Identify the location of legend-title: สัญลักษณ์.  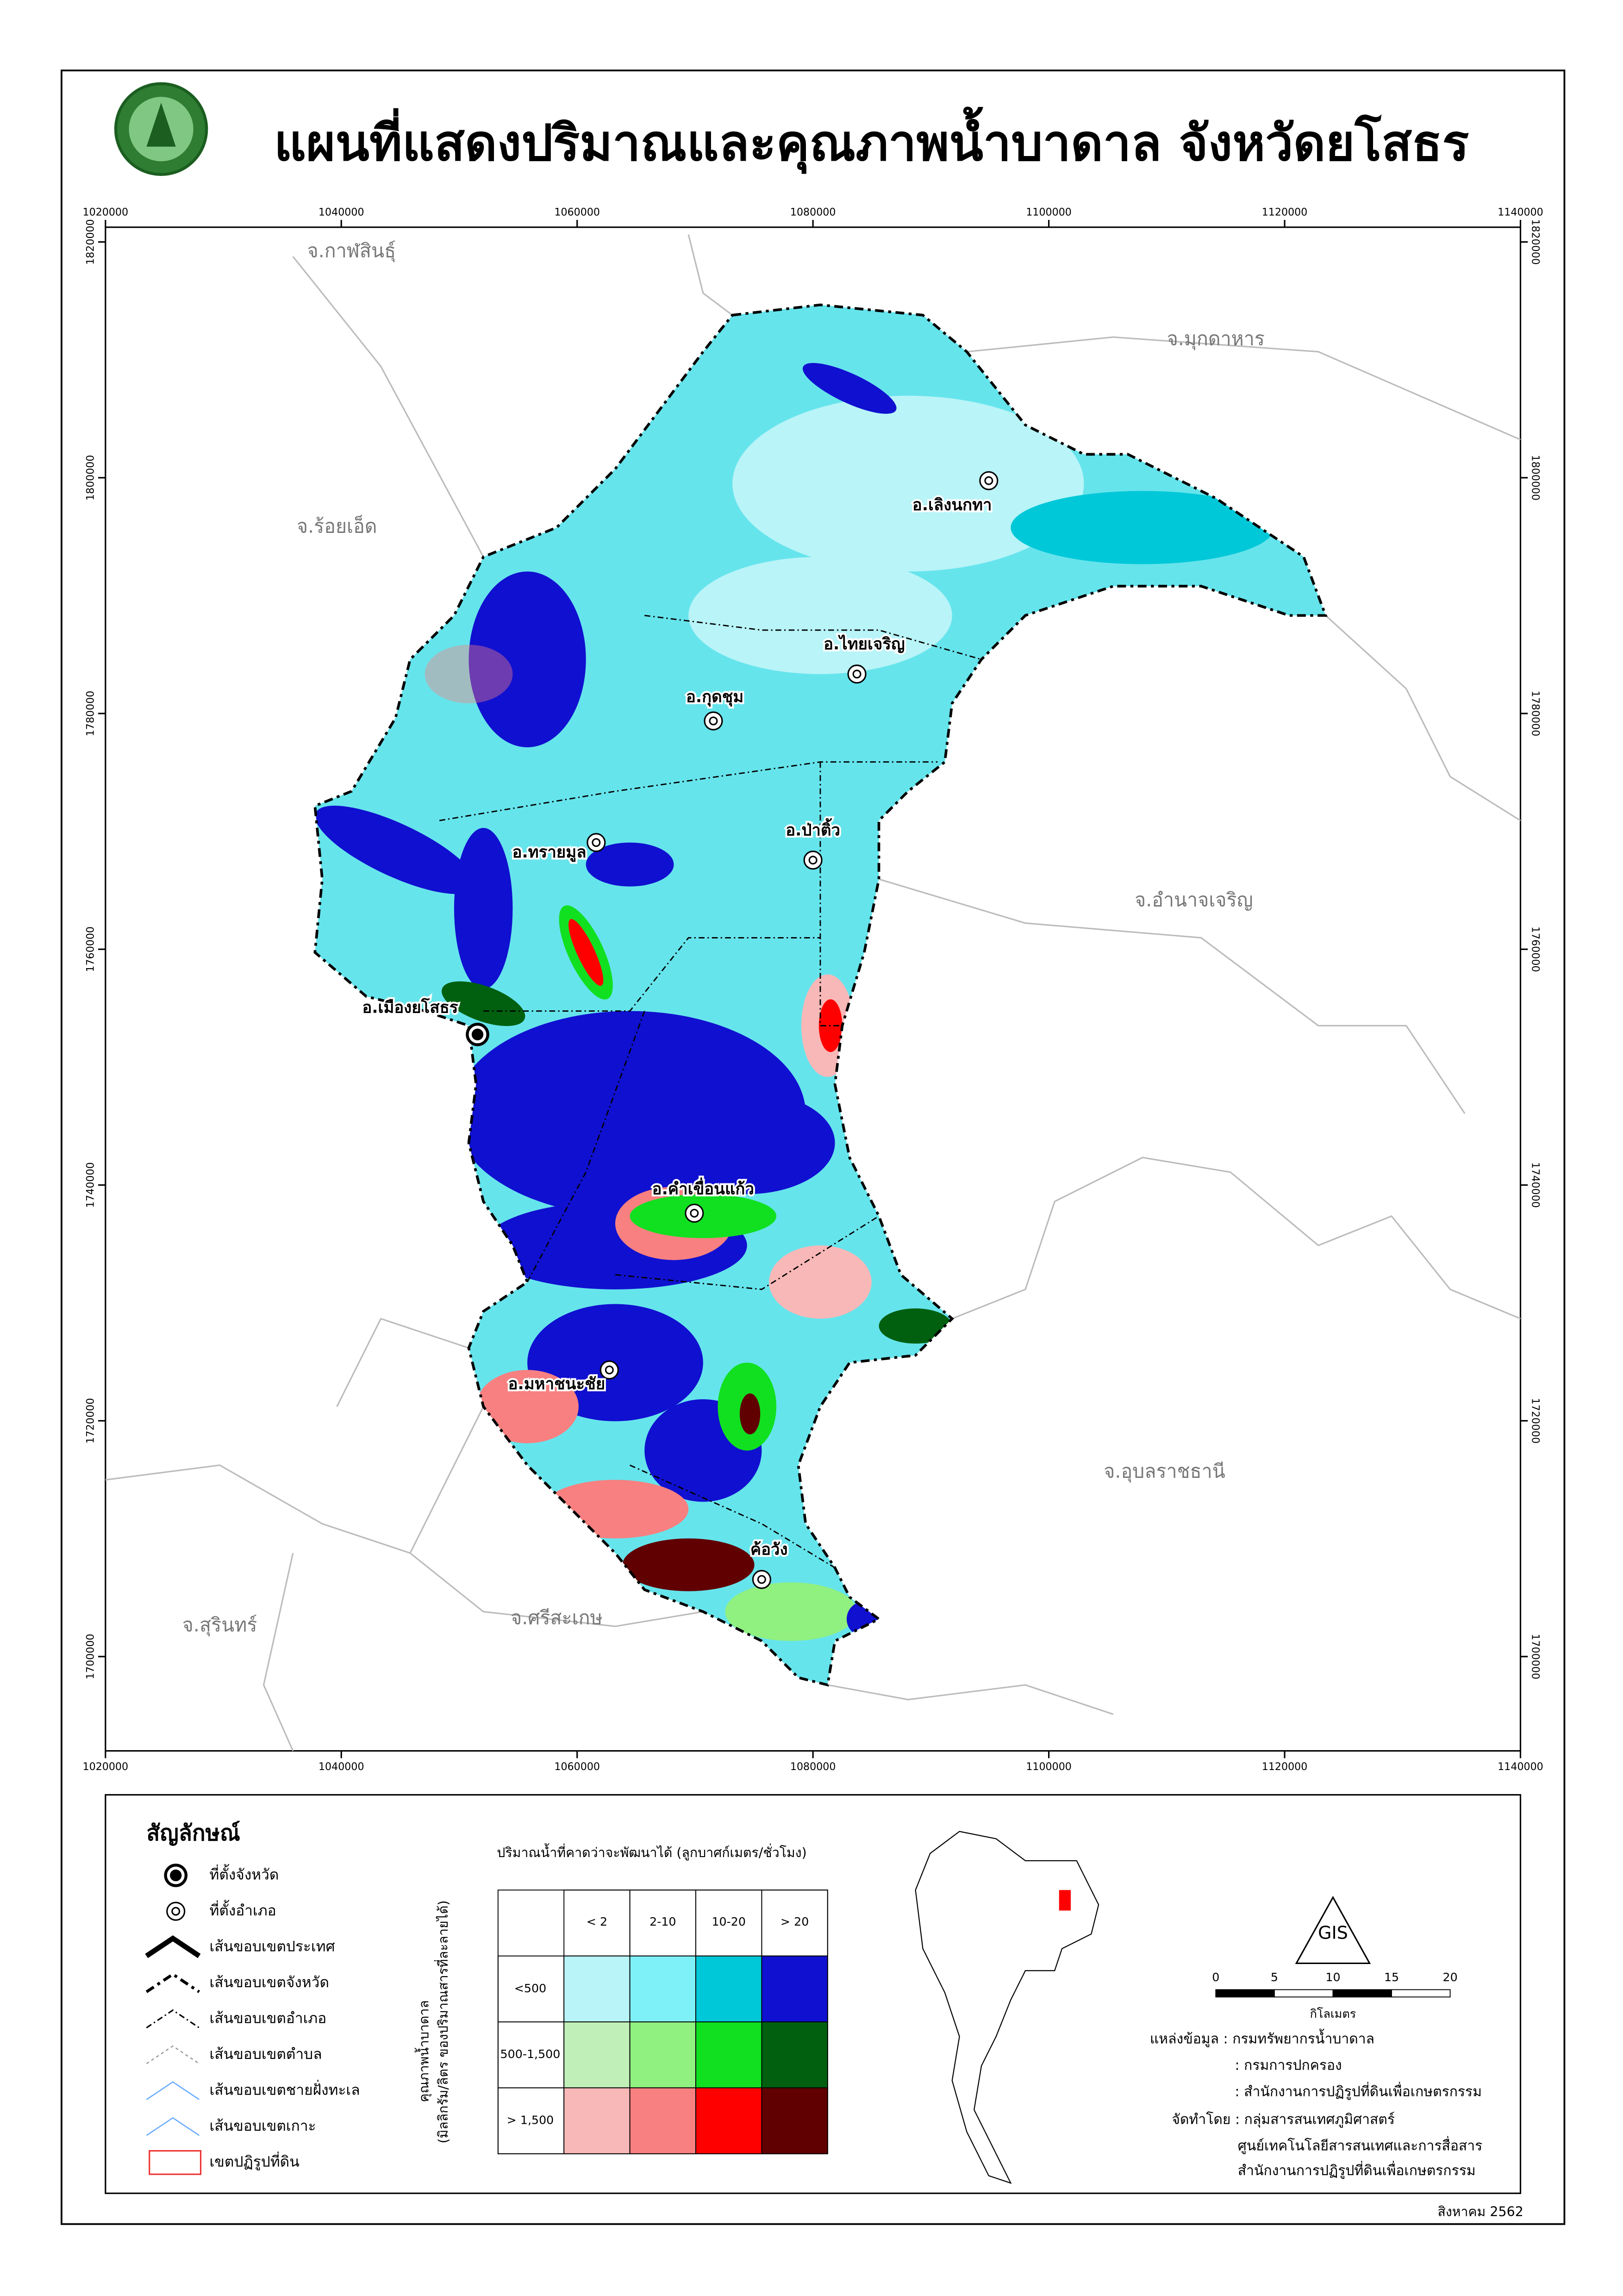
(193, 1833).